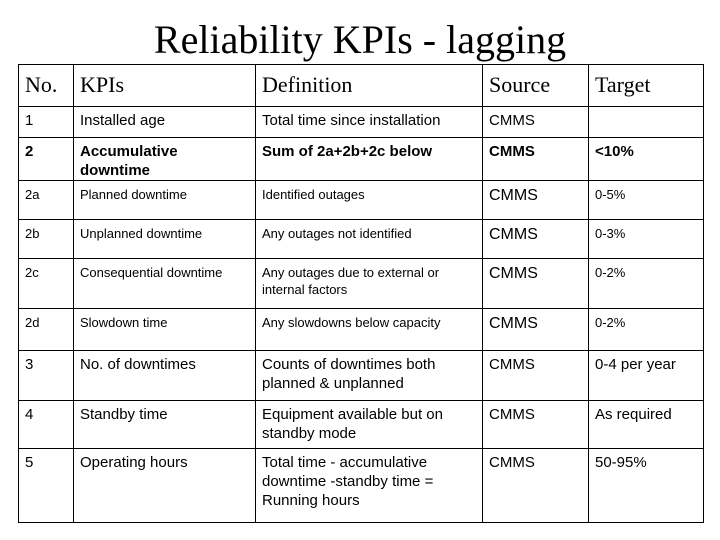 Image resolution: width=720 pixels, height=540 pixels. I want to click on header-cell: Definition, so click(369, 85).